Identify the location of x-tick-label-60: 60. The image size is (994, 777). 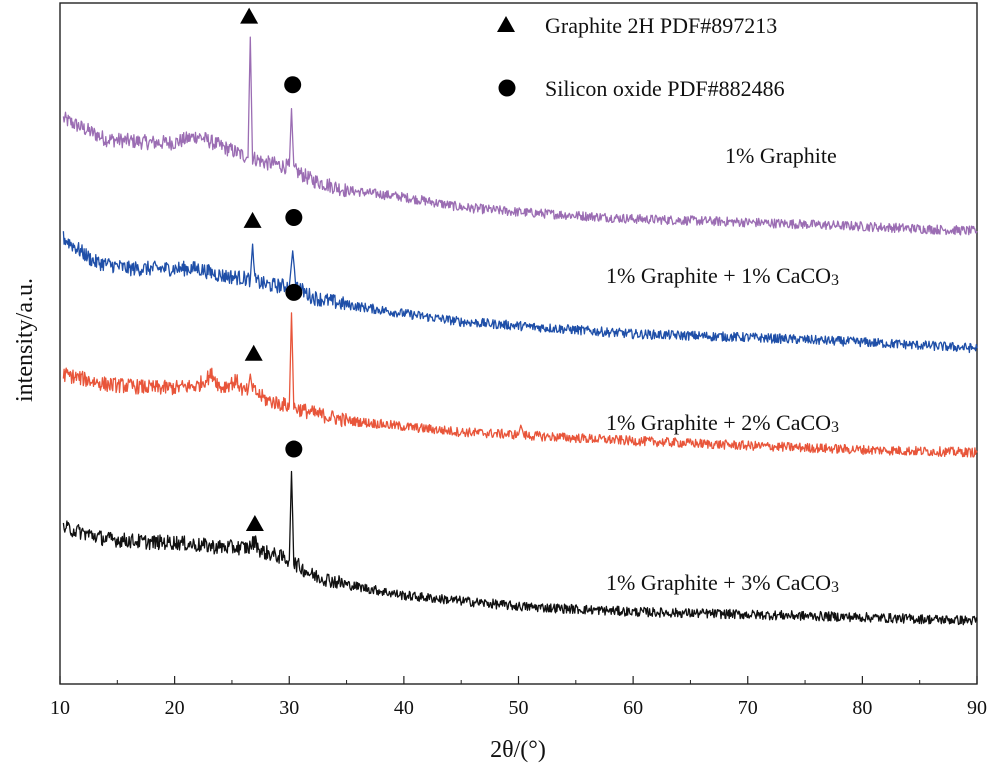
(633, 708).